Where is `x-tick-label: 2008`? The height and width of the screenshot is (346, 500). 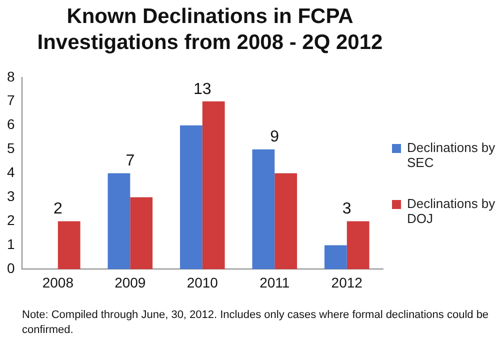 x-tick-label: 2008 is located at coordinates (58, 282).